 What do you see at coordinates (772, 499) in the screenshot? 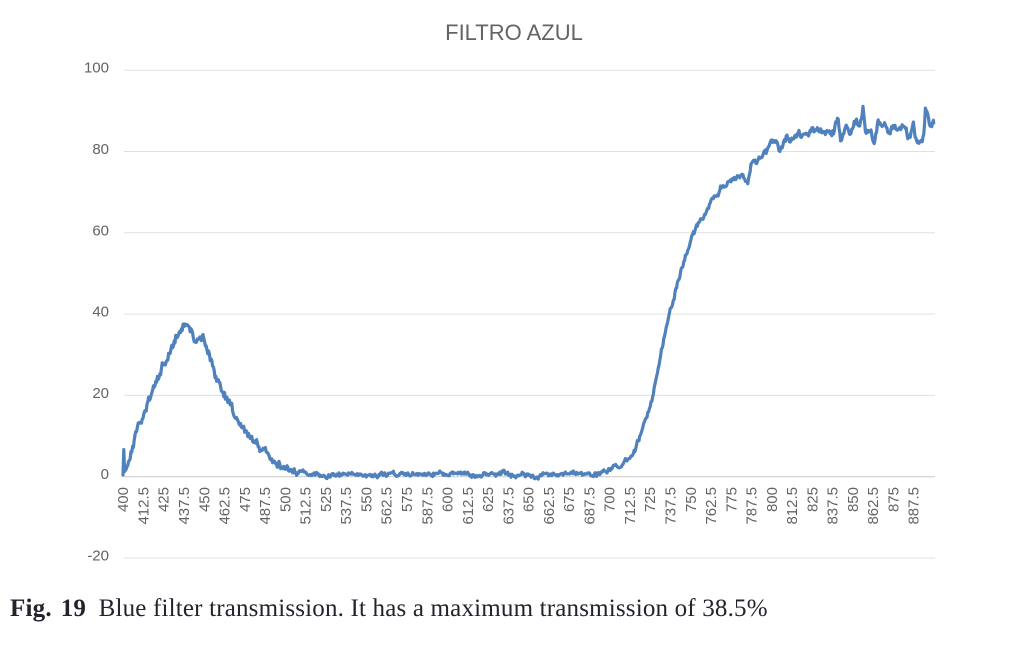
I see `svg-text: 800` at bounding box center [772, 499].